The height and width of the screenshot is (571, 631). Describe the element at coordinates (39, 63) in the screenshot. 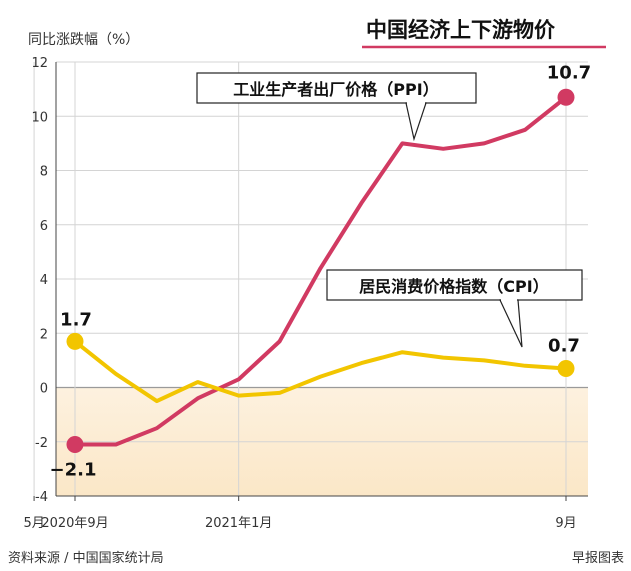

I see `y-tick-label: 12` at that location.